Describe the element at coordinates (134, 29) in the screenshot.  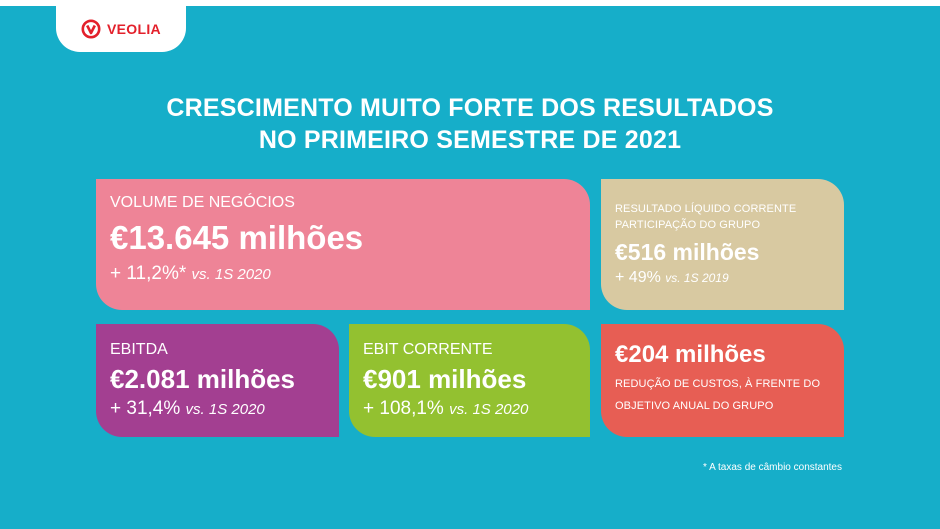
I see `brand-name: VEOLIA` at that location.